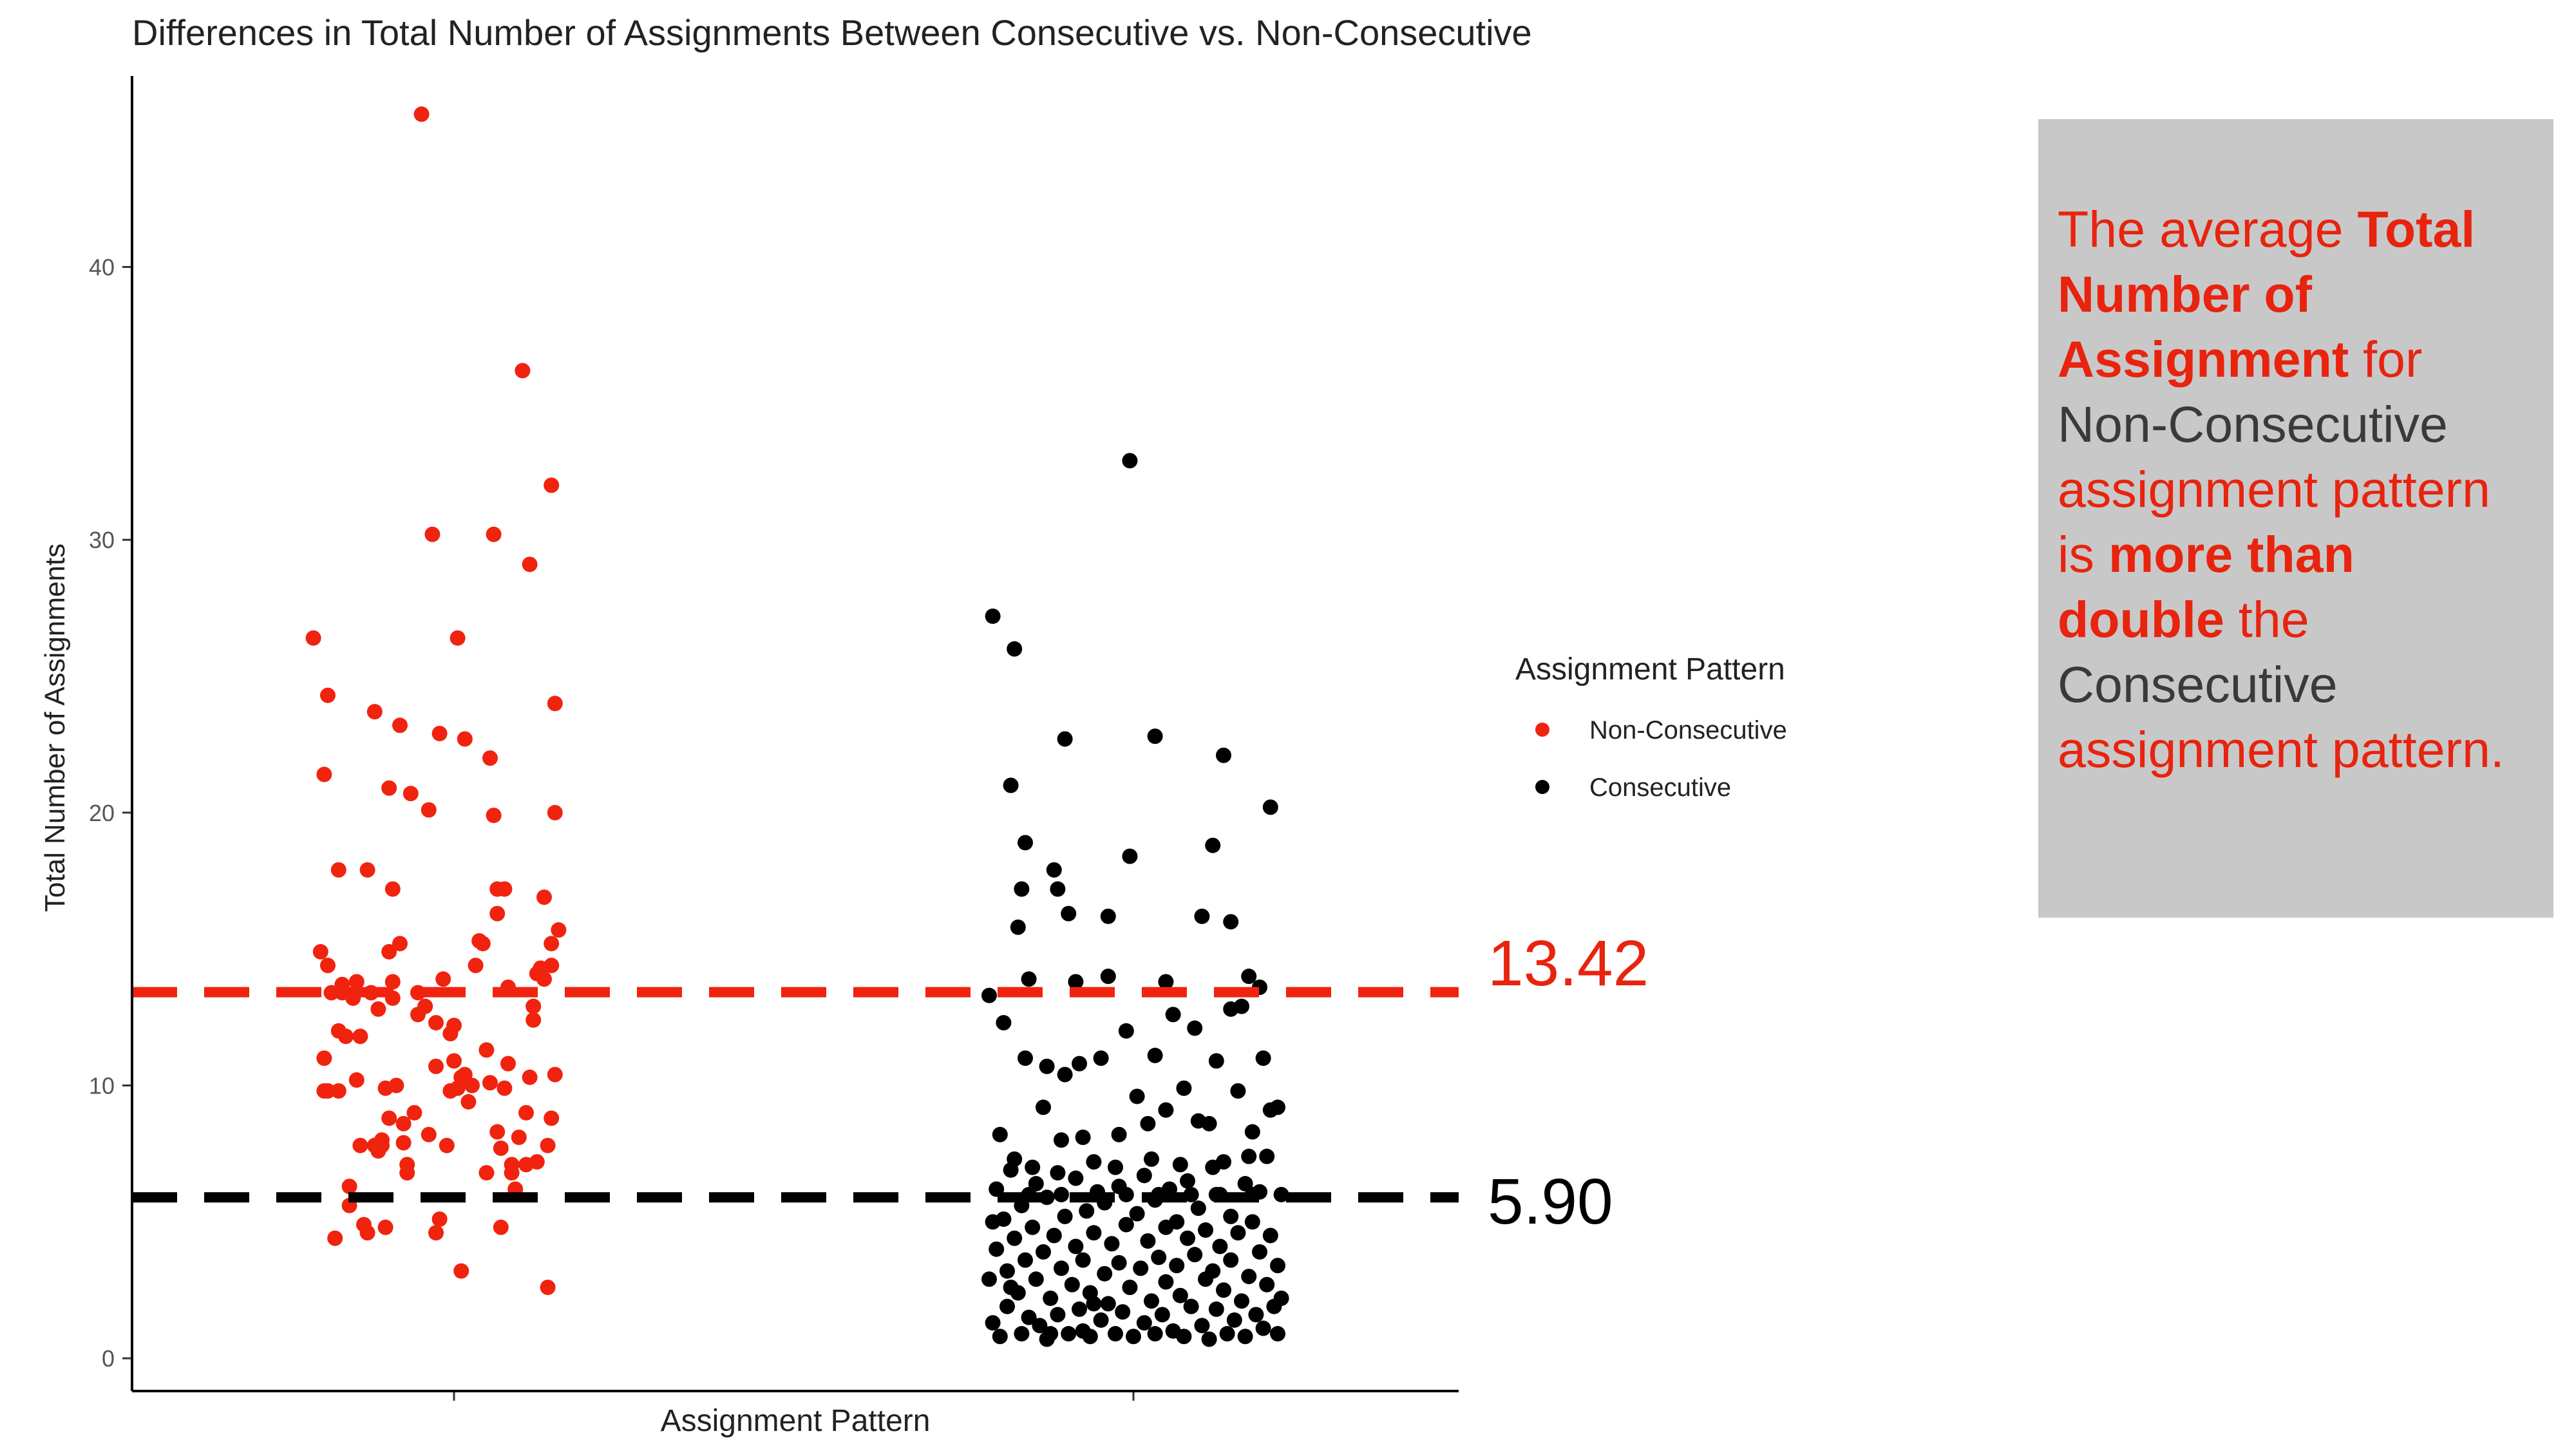 The image size is (2576, 1449). I want to click on callout-text-3: for, so click(2386, 359).